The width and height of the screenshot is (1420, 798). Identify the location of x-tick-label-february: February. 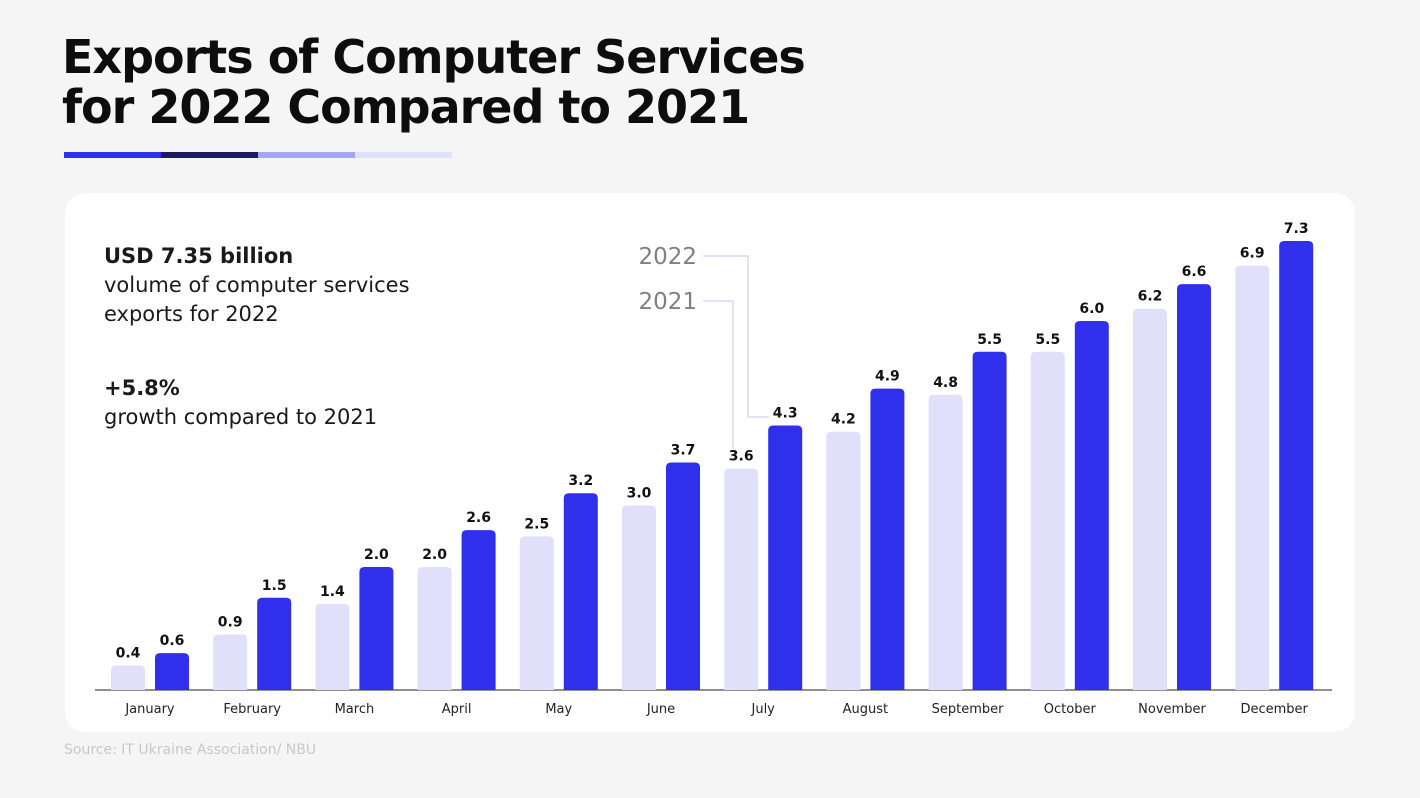
(252, 709).